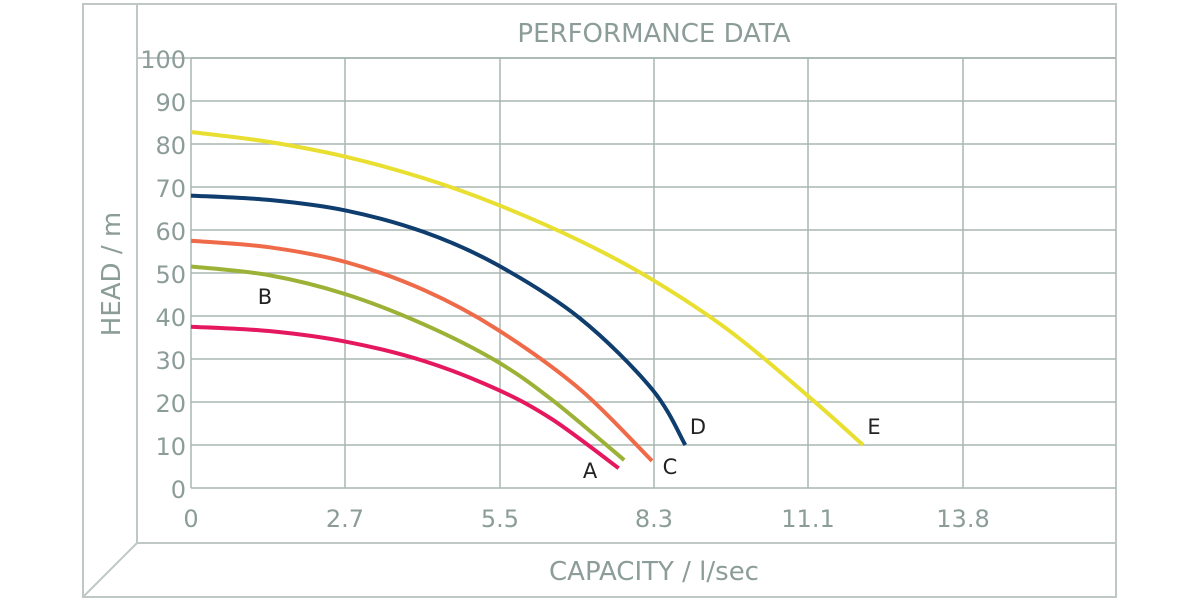  I want to click on y-tick-label: 40, so click(170, 318).